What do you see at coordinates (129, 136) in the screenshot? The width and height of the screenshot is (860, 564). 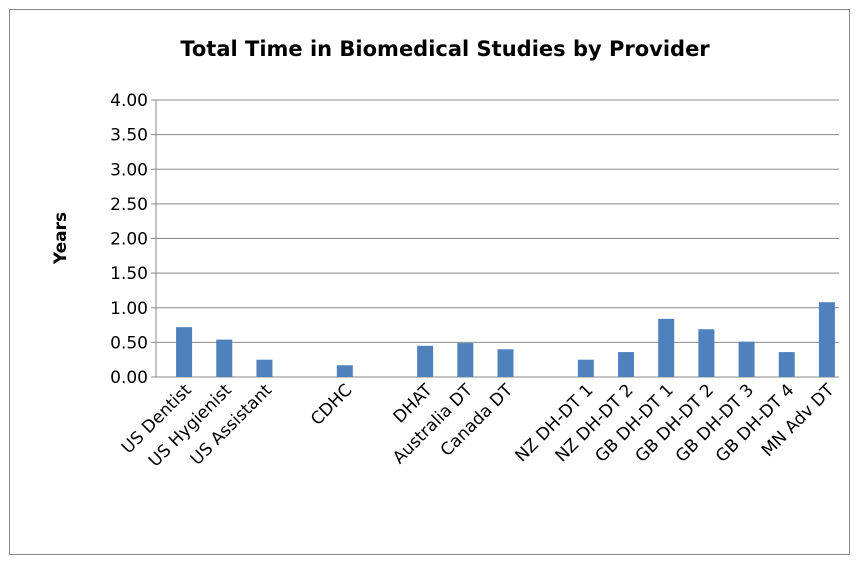 I see `y-tick-label: 3.50` at bounding box center [129, 136].